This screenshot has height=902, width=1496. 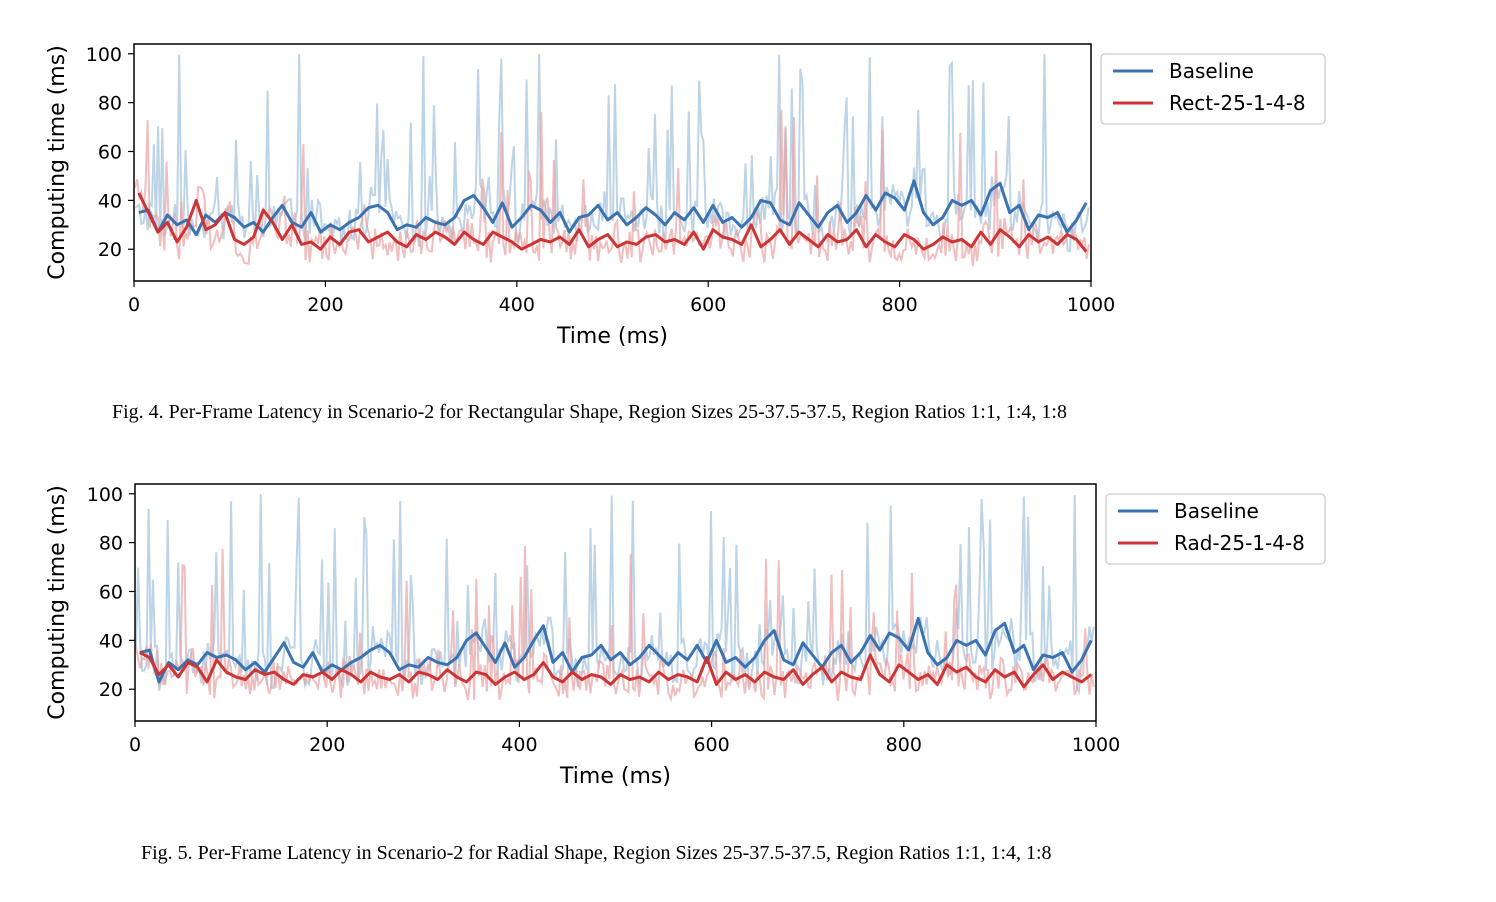 I want to click on legend: Baseline Rect-25-1-4-8, so click(x=1213, y=89).